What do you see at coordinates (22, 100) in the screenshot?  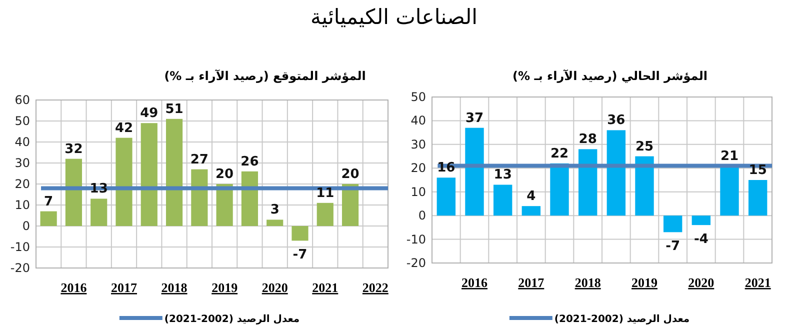 I see `y-tick-label: 60` at bounding box center [22, 100].